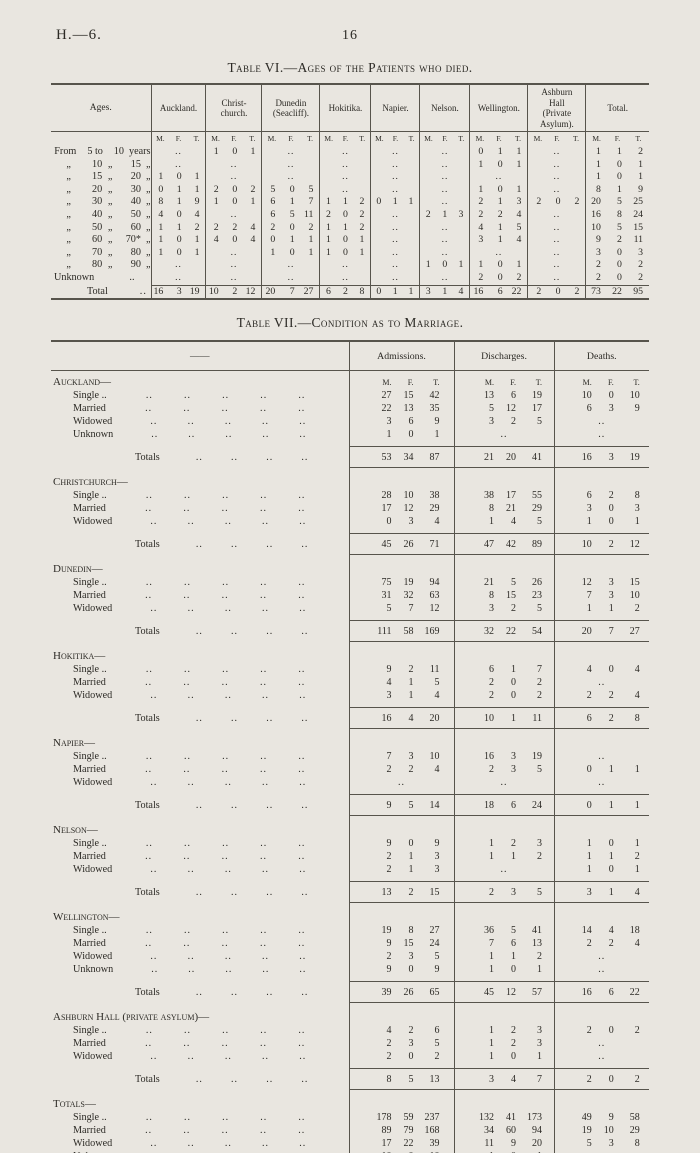 The image size is (700, 1153). I want to click on value-cell: 6, so click(271, 215).